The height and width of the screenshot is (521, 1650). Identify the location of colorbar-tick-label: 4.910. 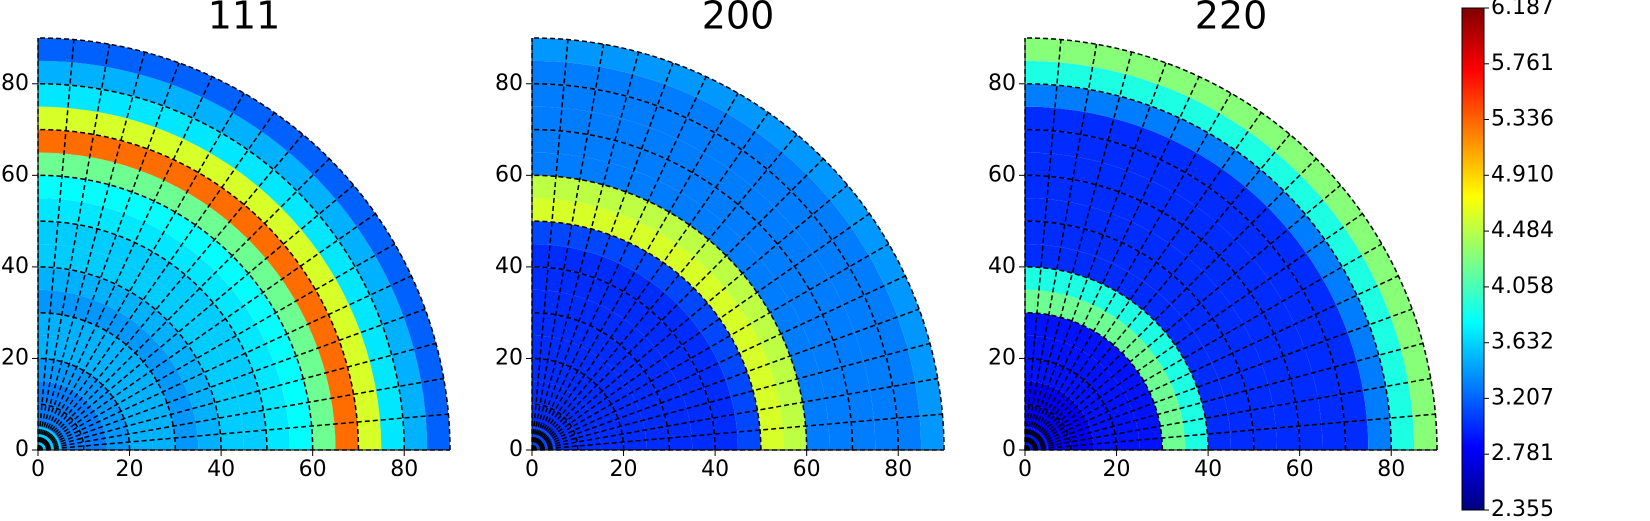
(1522, 174).